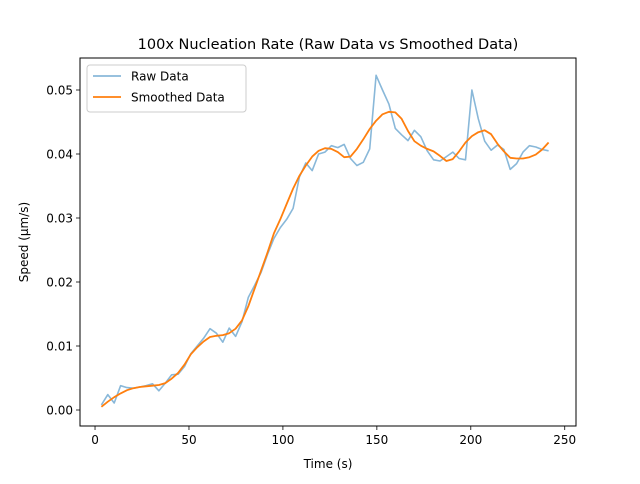  I want to click on legend-label-smoothed-data: Smoothed Data, so click(178, 98).